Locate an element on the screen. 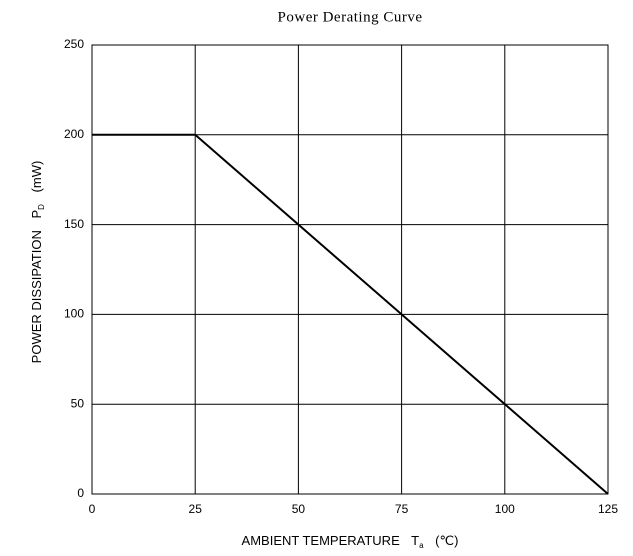 The height and width of the screenshot is (556, 633). x-tick-label: 125 is located at coordinates (608, 509).